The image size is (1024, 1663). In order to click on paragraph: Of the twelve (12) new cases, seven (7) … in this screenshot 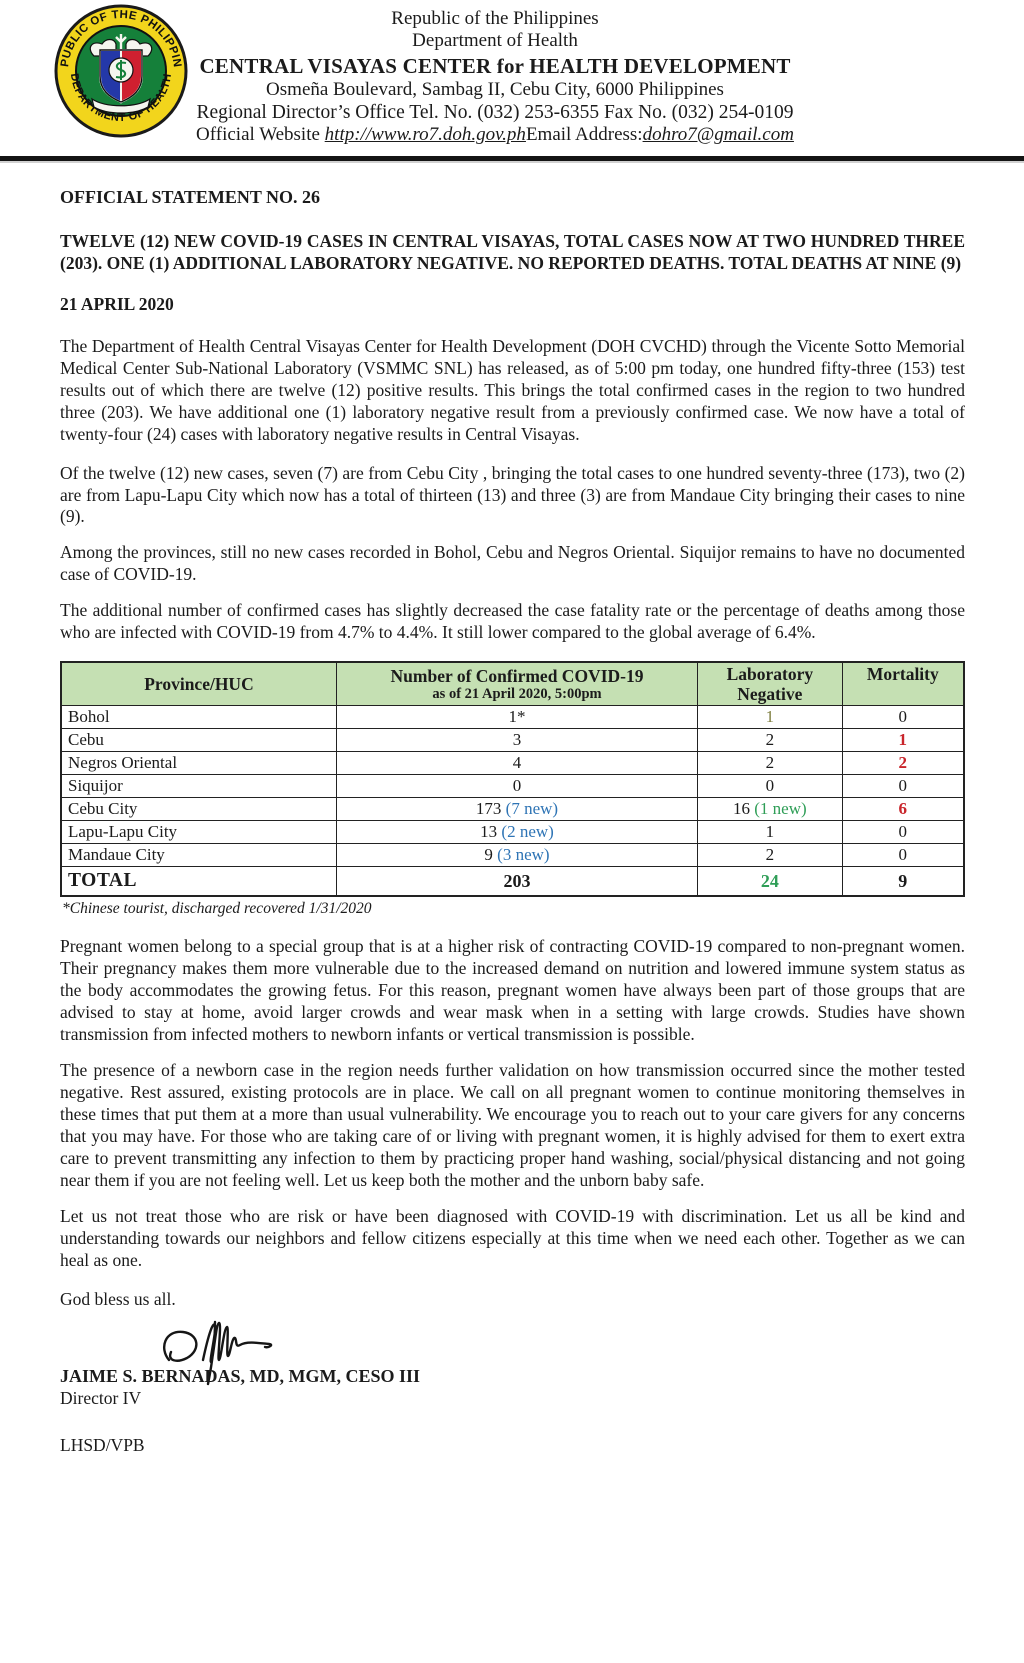, I will do `click(512, 494)`.